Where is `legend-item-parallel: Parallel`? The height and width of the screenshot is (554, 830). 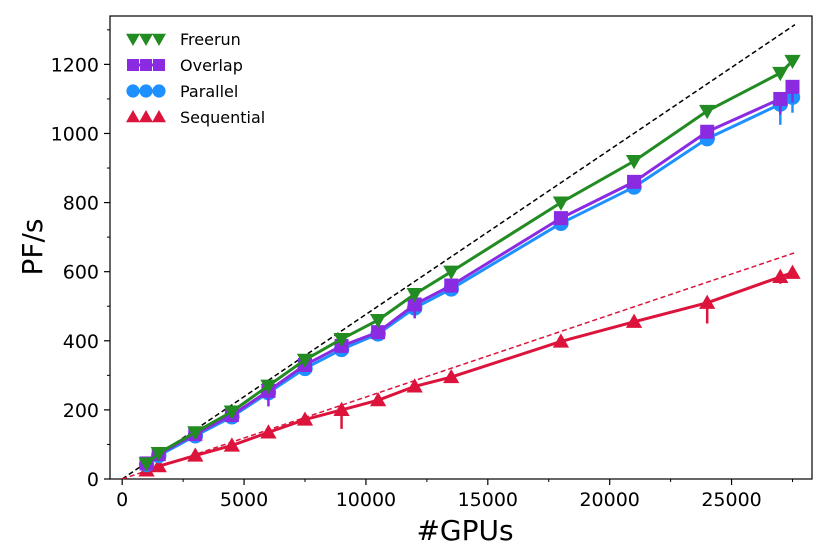 legend-item-parallel: Parallel is located at coordinates (182, 91).